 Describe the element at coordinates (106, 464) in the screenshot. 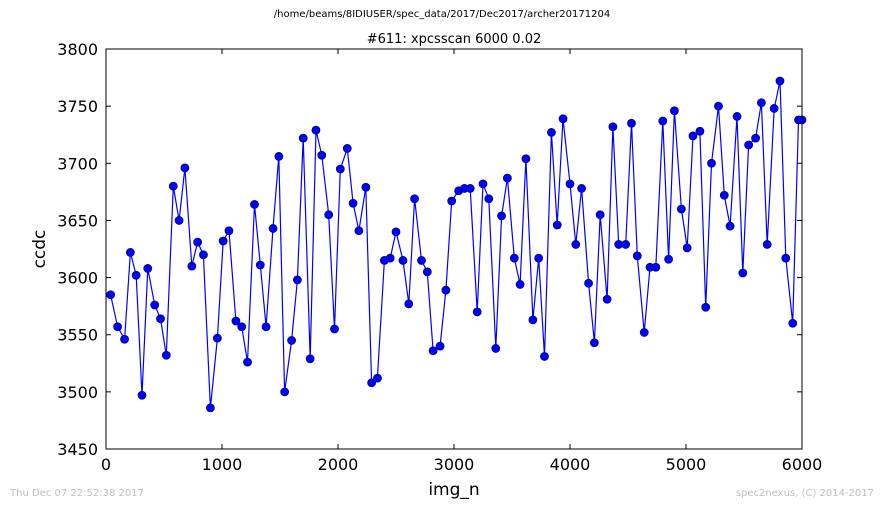

I see `x-tick-label: 0` at that location.